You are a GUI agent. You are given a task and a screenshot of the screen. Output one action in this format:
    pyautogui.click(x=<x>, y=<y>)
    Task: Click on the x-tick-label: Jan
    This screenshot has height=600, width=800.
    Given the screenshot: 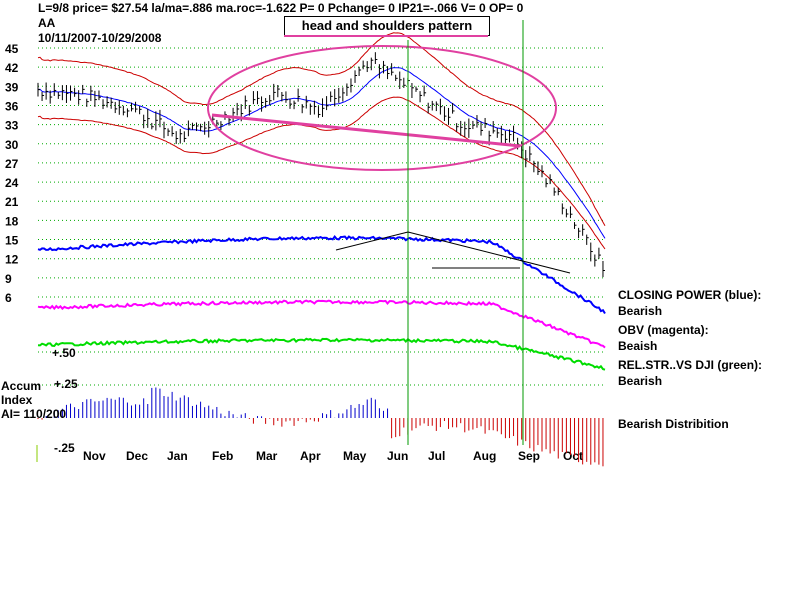 What is the action you would take?
    pyautogui.click(x=177, y=456)
    